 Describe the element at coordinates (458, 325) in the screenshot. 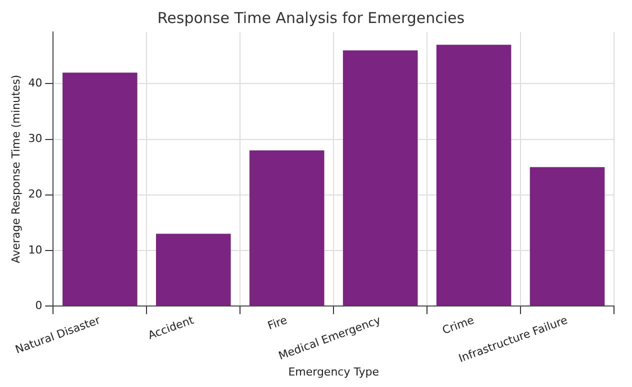

I see `x-tick-label: Crime` at that location.